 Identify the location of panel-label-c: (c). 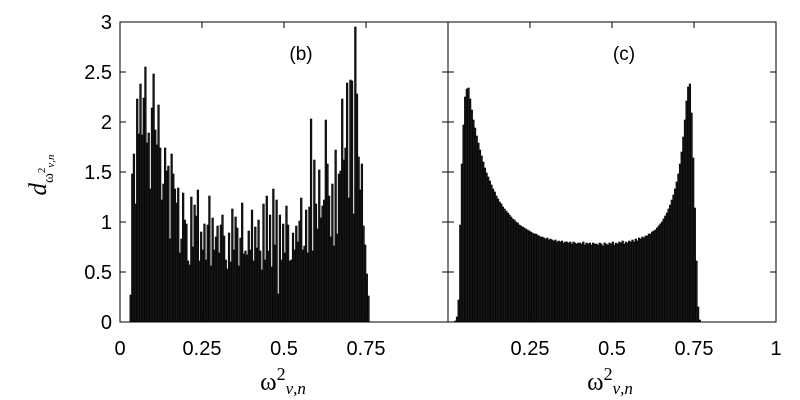
(624, 54).